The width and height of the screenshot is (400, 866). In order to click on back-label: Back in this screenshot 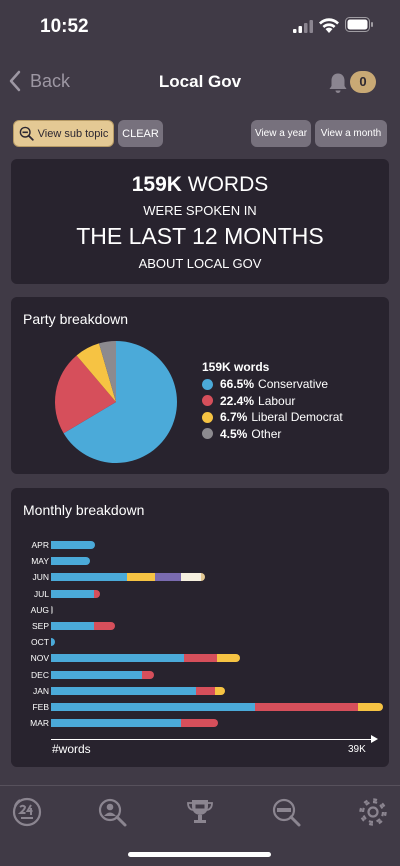, I will do `click(50, 80)`.